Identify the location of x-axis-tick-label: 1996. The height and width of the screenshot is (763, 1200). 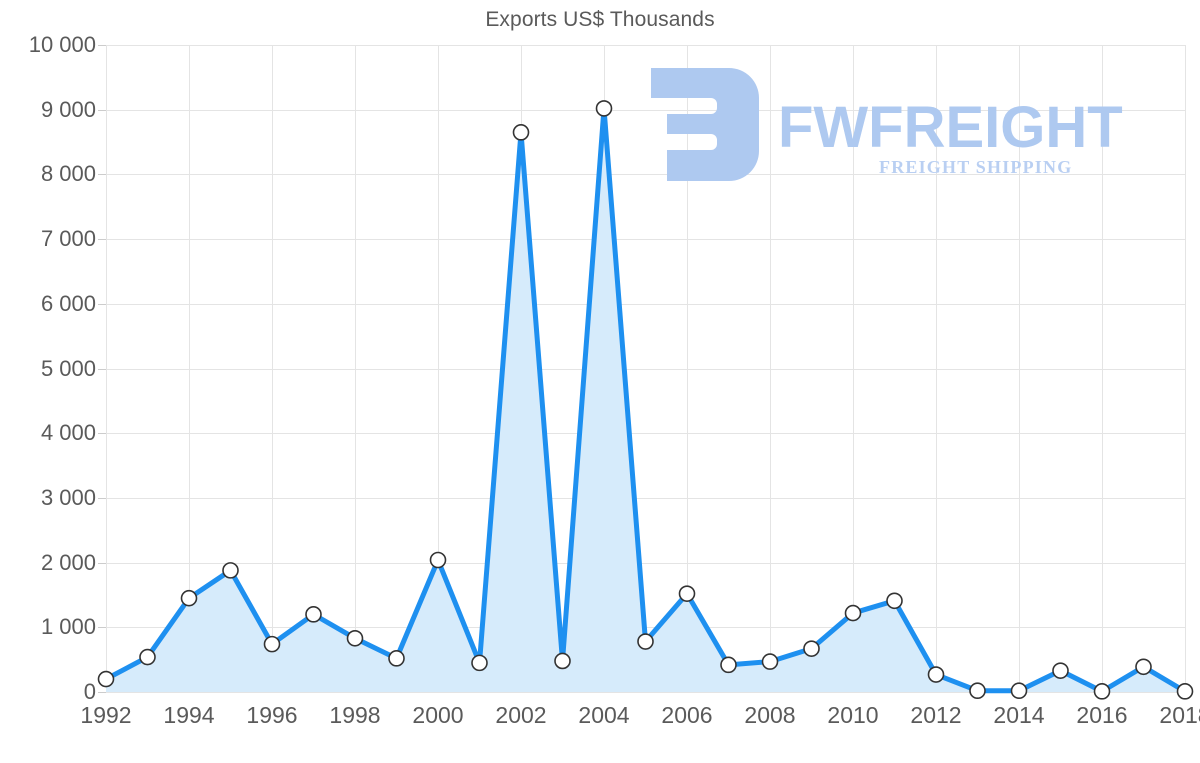
(272, 715).